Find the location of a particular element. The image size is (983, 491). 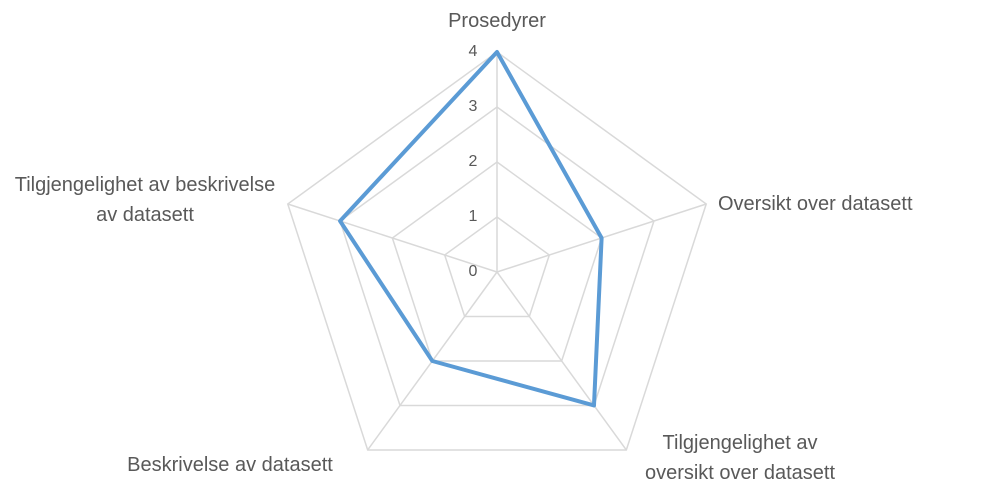

y-tick-label: 3 is located at coordinates (473, 106).